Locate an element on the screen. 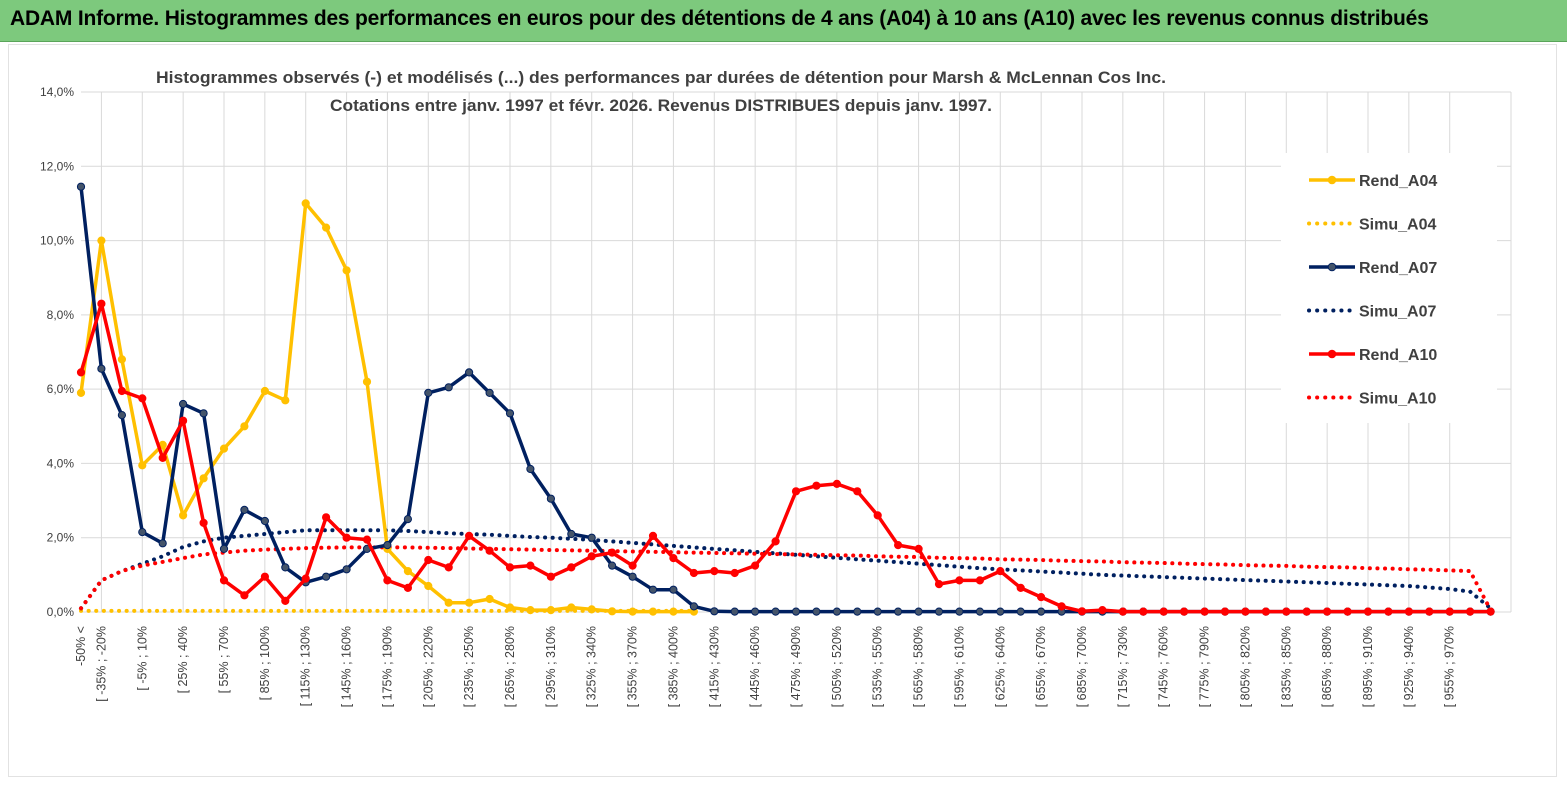 This screenshot has height=791, width=1567. legend-label: Rend_A04 is located at coordinates (1398, 181).